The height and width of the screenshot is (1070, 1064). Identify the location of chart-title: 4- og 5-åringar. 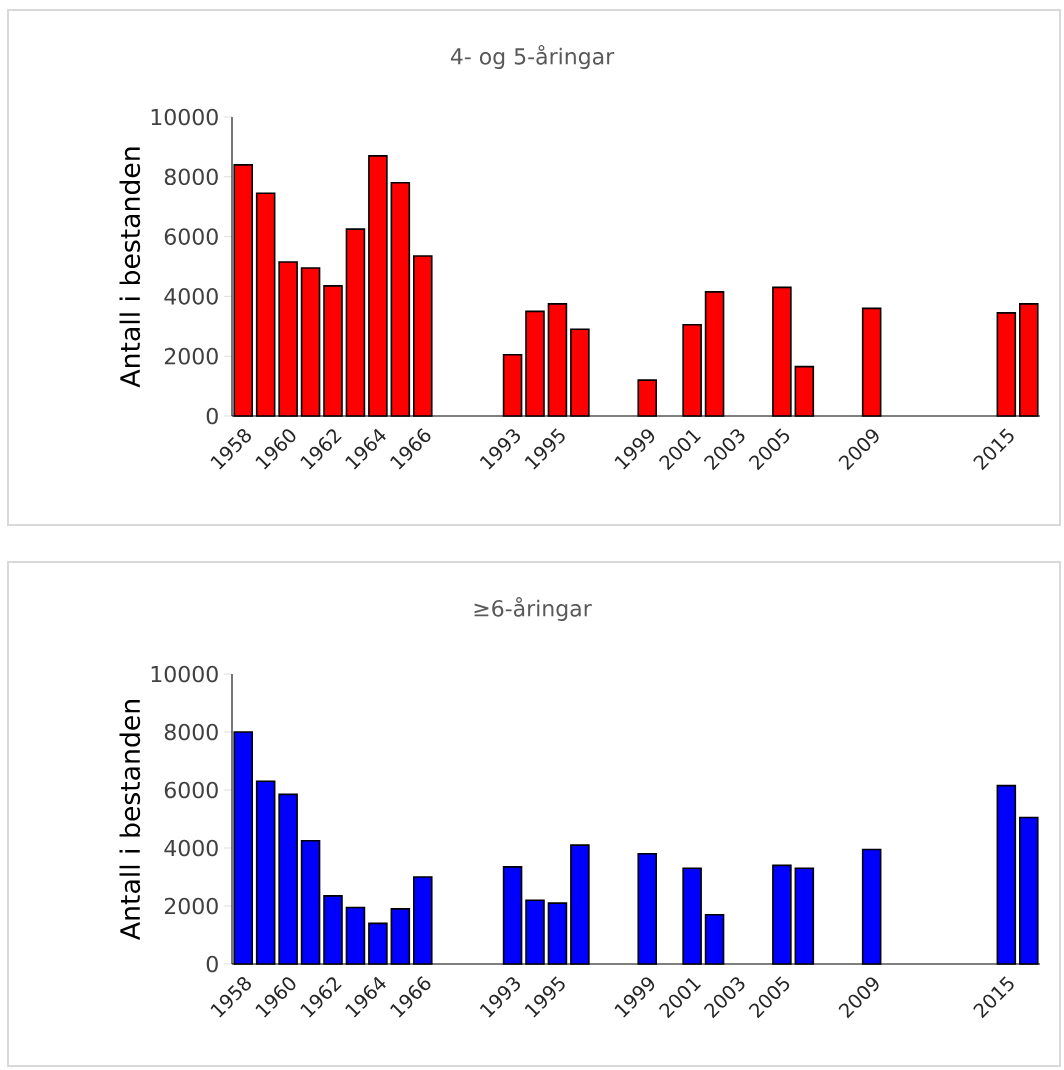
(532, 57).